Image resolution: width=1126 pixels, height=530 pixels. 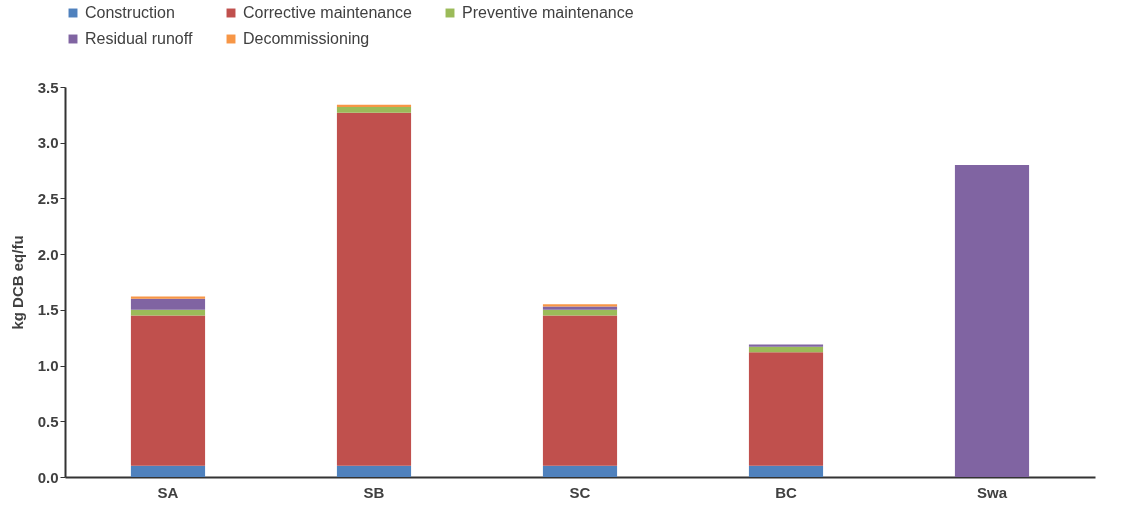 I want to click on y-tick-label: 0.5, so click(x=48, y=421).